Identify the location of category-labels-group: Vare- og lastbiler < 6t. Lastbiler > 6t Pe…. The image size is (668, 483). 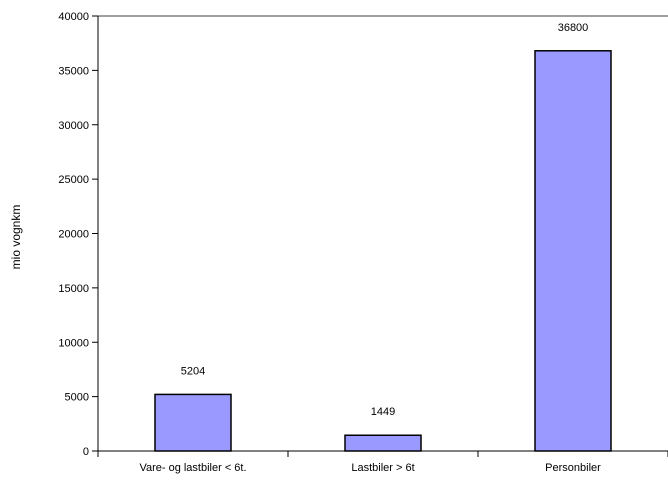
(370, 468).